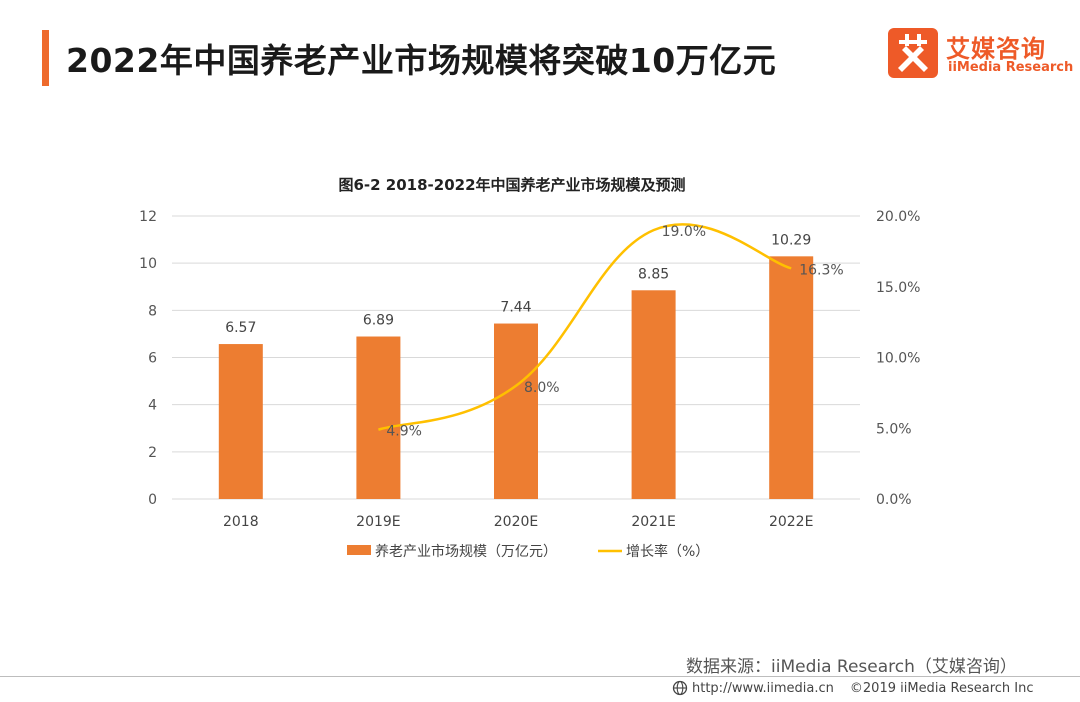 The height and width of the screenshot is (702, 1080). What do you see at coordinates (152, 500) in the screenshot?
I see `left-tick-label: 0` at bounding box center [152, 500].